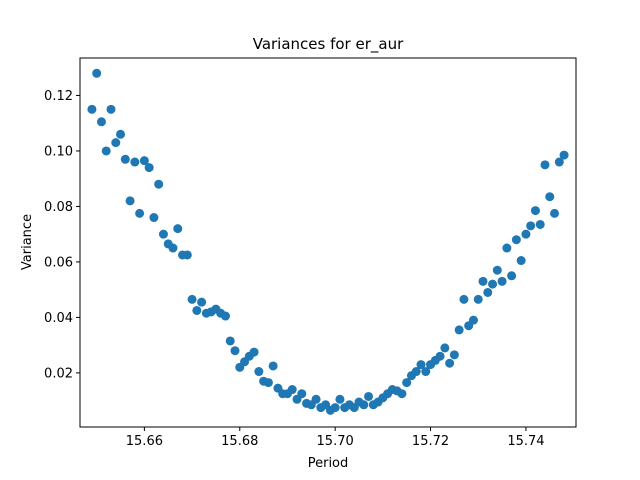  What do you see at coordinates (328, 44) in the screenshot?
I see `chart-title: Variances for er_aur` at bounding box center [328, 44].